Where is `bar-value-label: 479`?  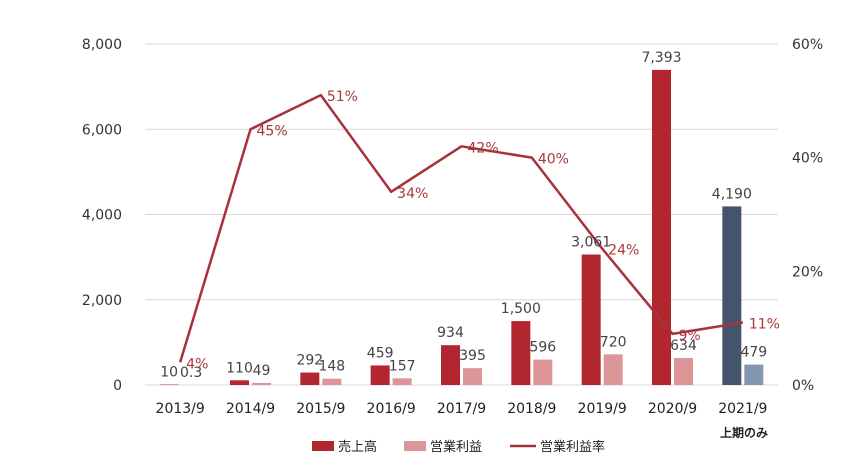 bar-value-label: 479 is located at coordinates (753, 353).